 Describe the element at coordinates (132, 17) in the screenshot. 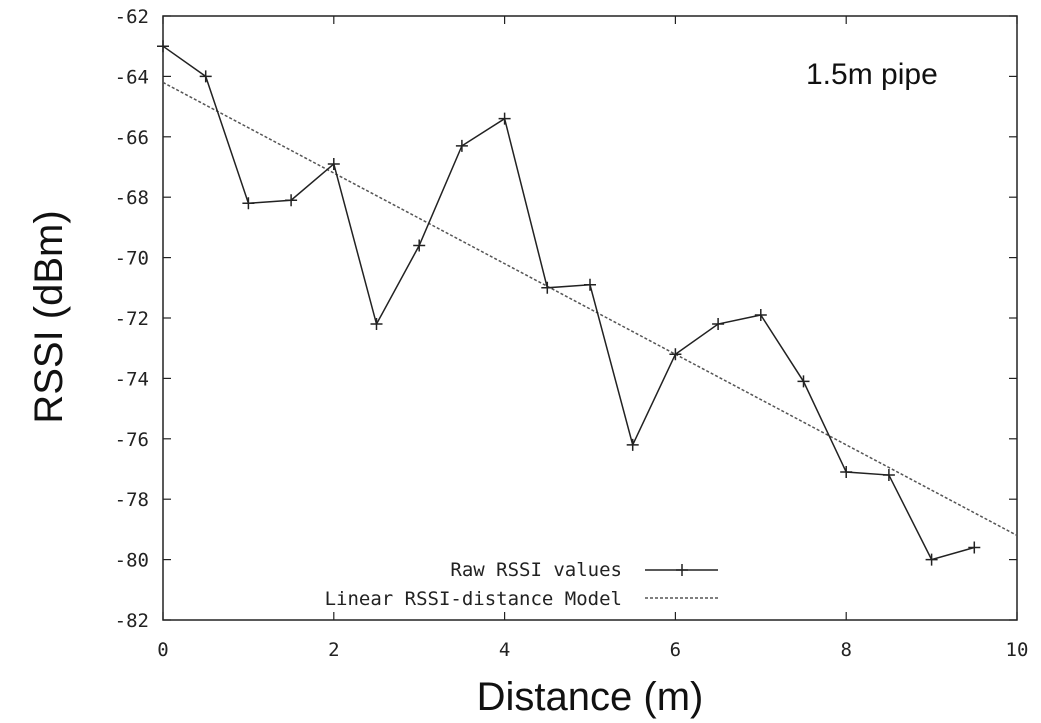

I see `y-tick-label: -62` at that location.